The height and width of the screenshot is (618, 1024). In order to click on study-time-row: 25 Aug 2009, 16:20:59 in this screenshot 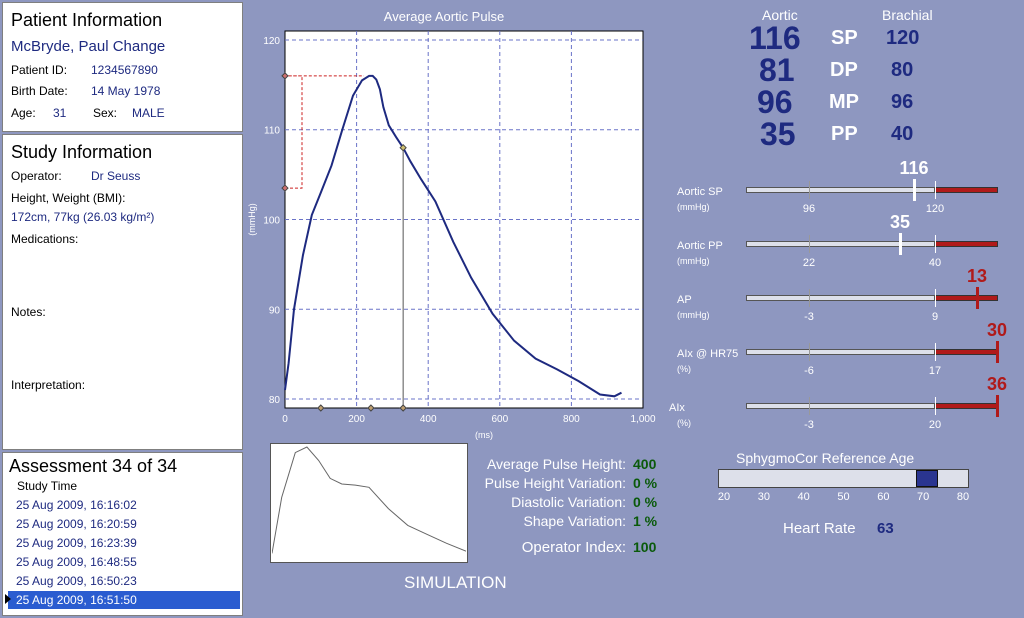, I will do `click(76, 524)`.